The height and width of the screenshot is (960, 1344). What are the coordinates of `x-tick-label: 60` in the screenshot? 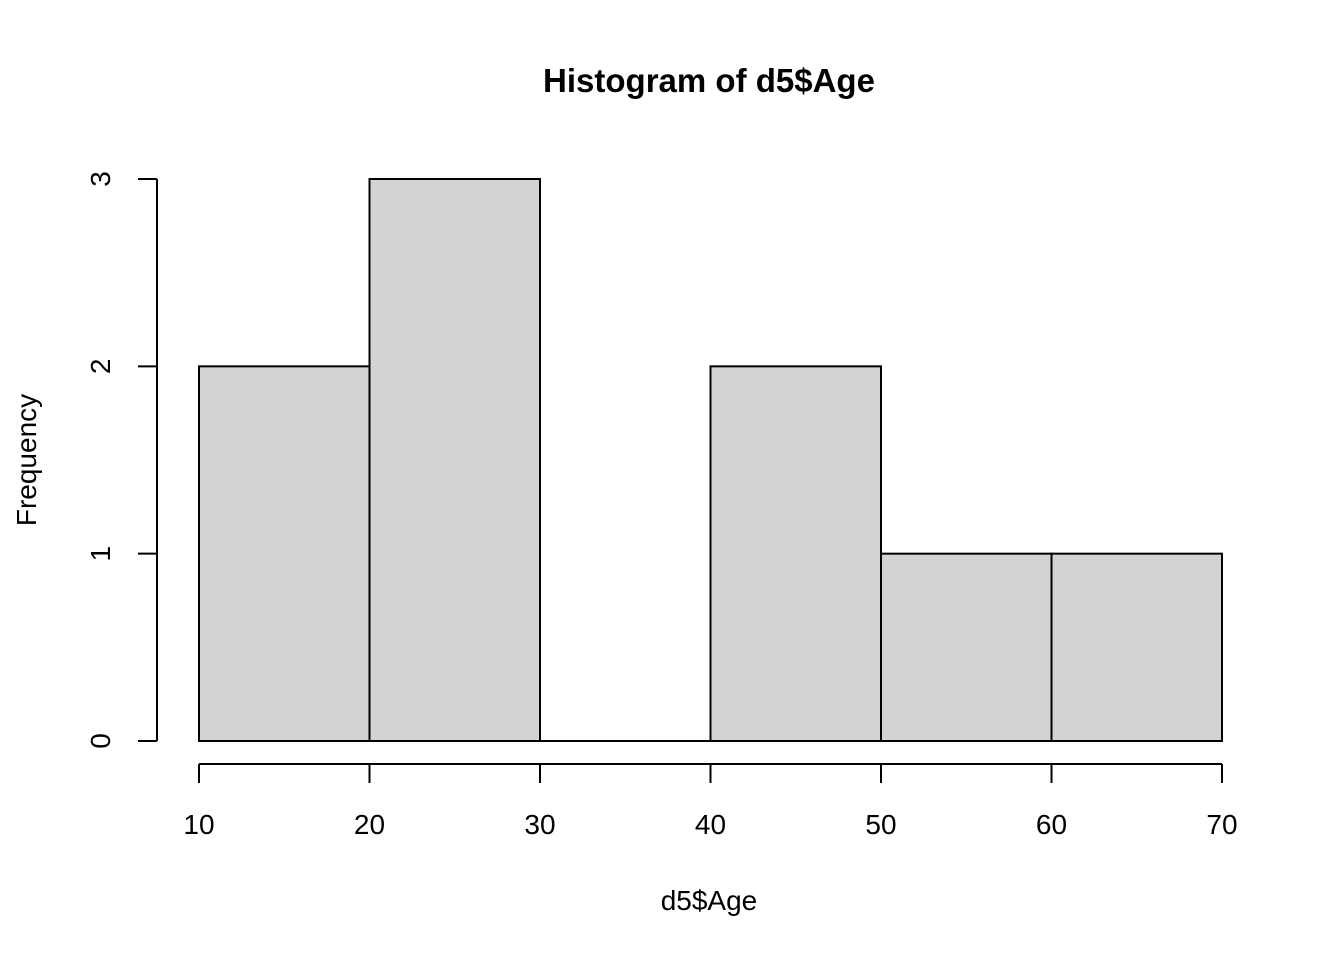 It's located at (1051, 824).